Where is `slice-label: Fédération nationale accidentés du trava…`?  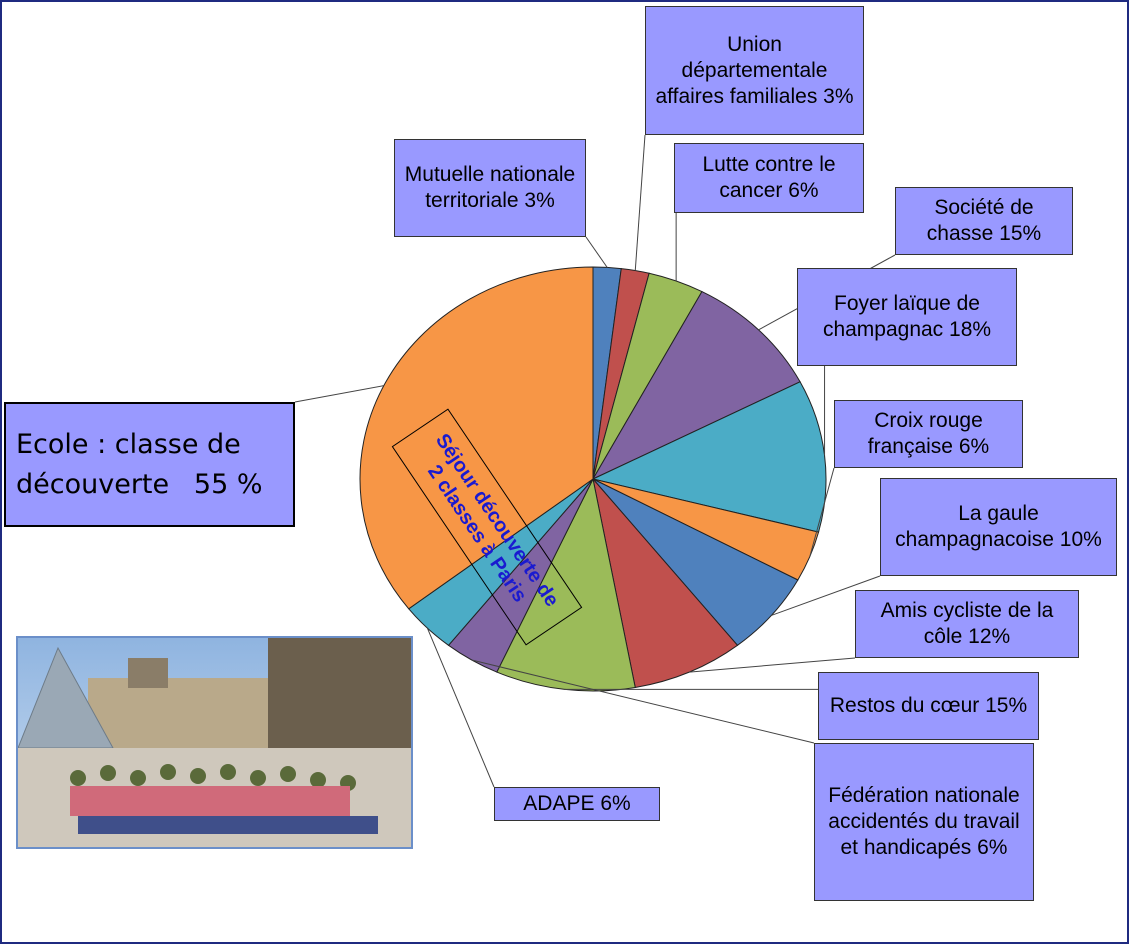 slice-label: Fédération nationale accidentés du trava… is located at coordinates (924, 822).